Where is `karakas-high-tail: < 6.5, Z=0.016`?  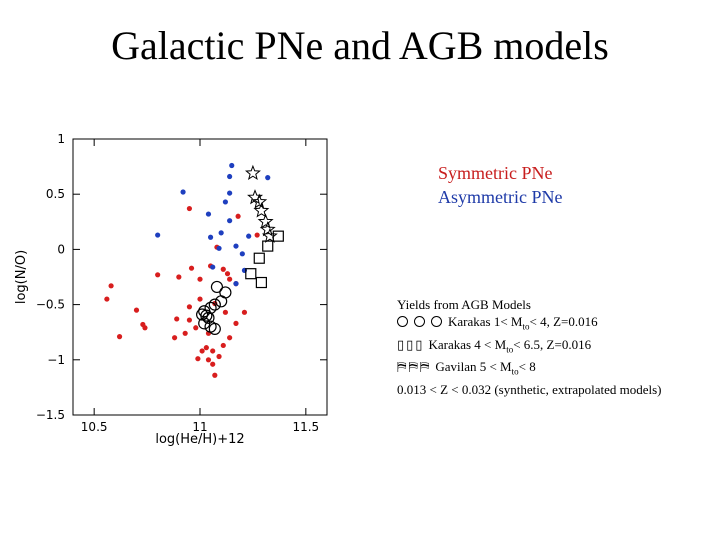 karakas-high-tail: < 6.5, Z=0.016 is located at coordinates (552, 344).